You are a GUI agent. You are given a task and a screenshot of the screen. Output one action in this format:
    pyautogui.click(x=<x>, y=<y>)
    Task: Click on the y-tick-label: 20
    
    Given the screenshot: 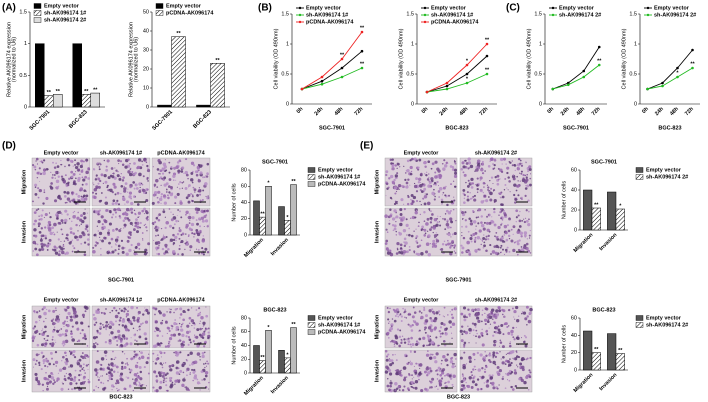 What is the action you would take?
    pyautogui.click(x=244, y=360)
    